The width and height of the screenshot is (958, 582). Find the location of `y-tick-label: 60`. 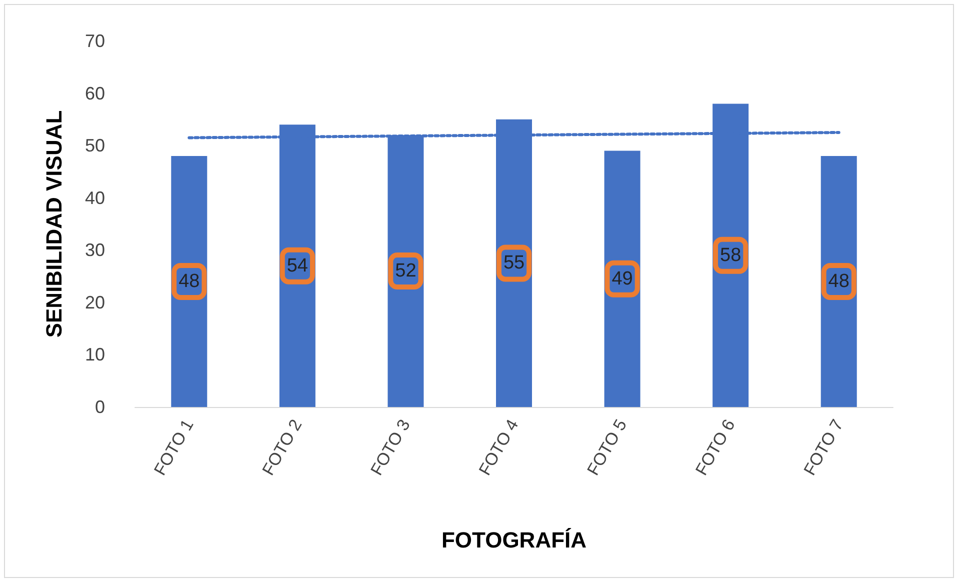

y-tick-label: 60 is located at coordinates (94, 93).